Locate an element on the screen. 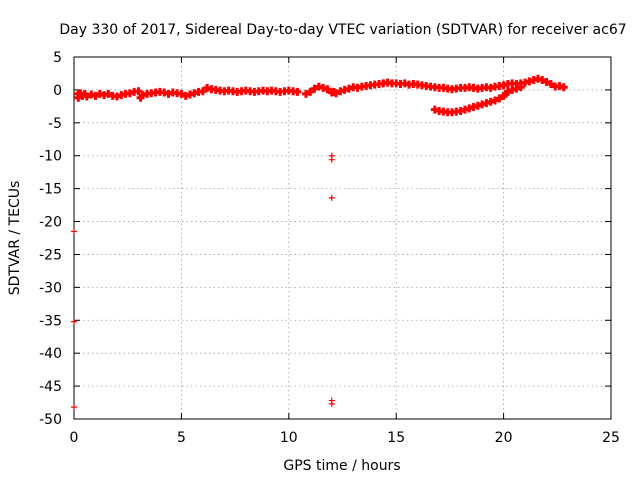  y-tick-label: -25 is located at coordinates (50, 255).